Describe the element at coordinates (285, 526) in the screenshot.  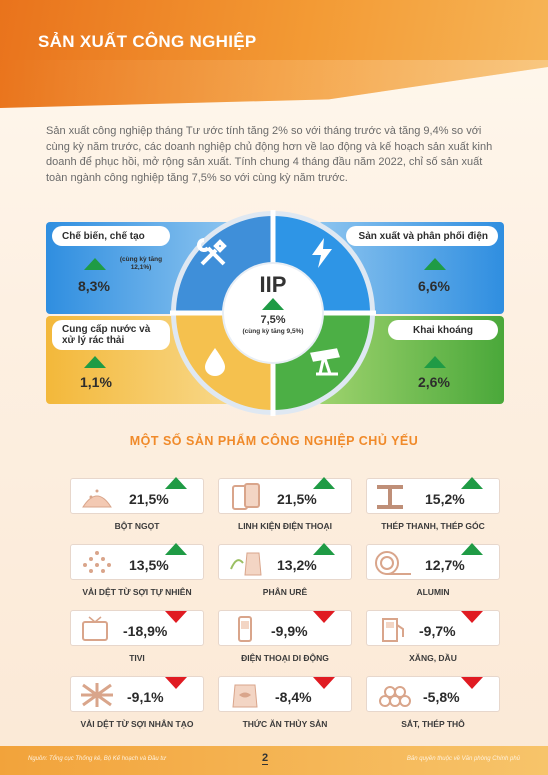
I see `product-name: LINH KIỆN ĐIỆN THOẠI` at that location.